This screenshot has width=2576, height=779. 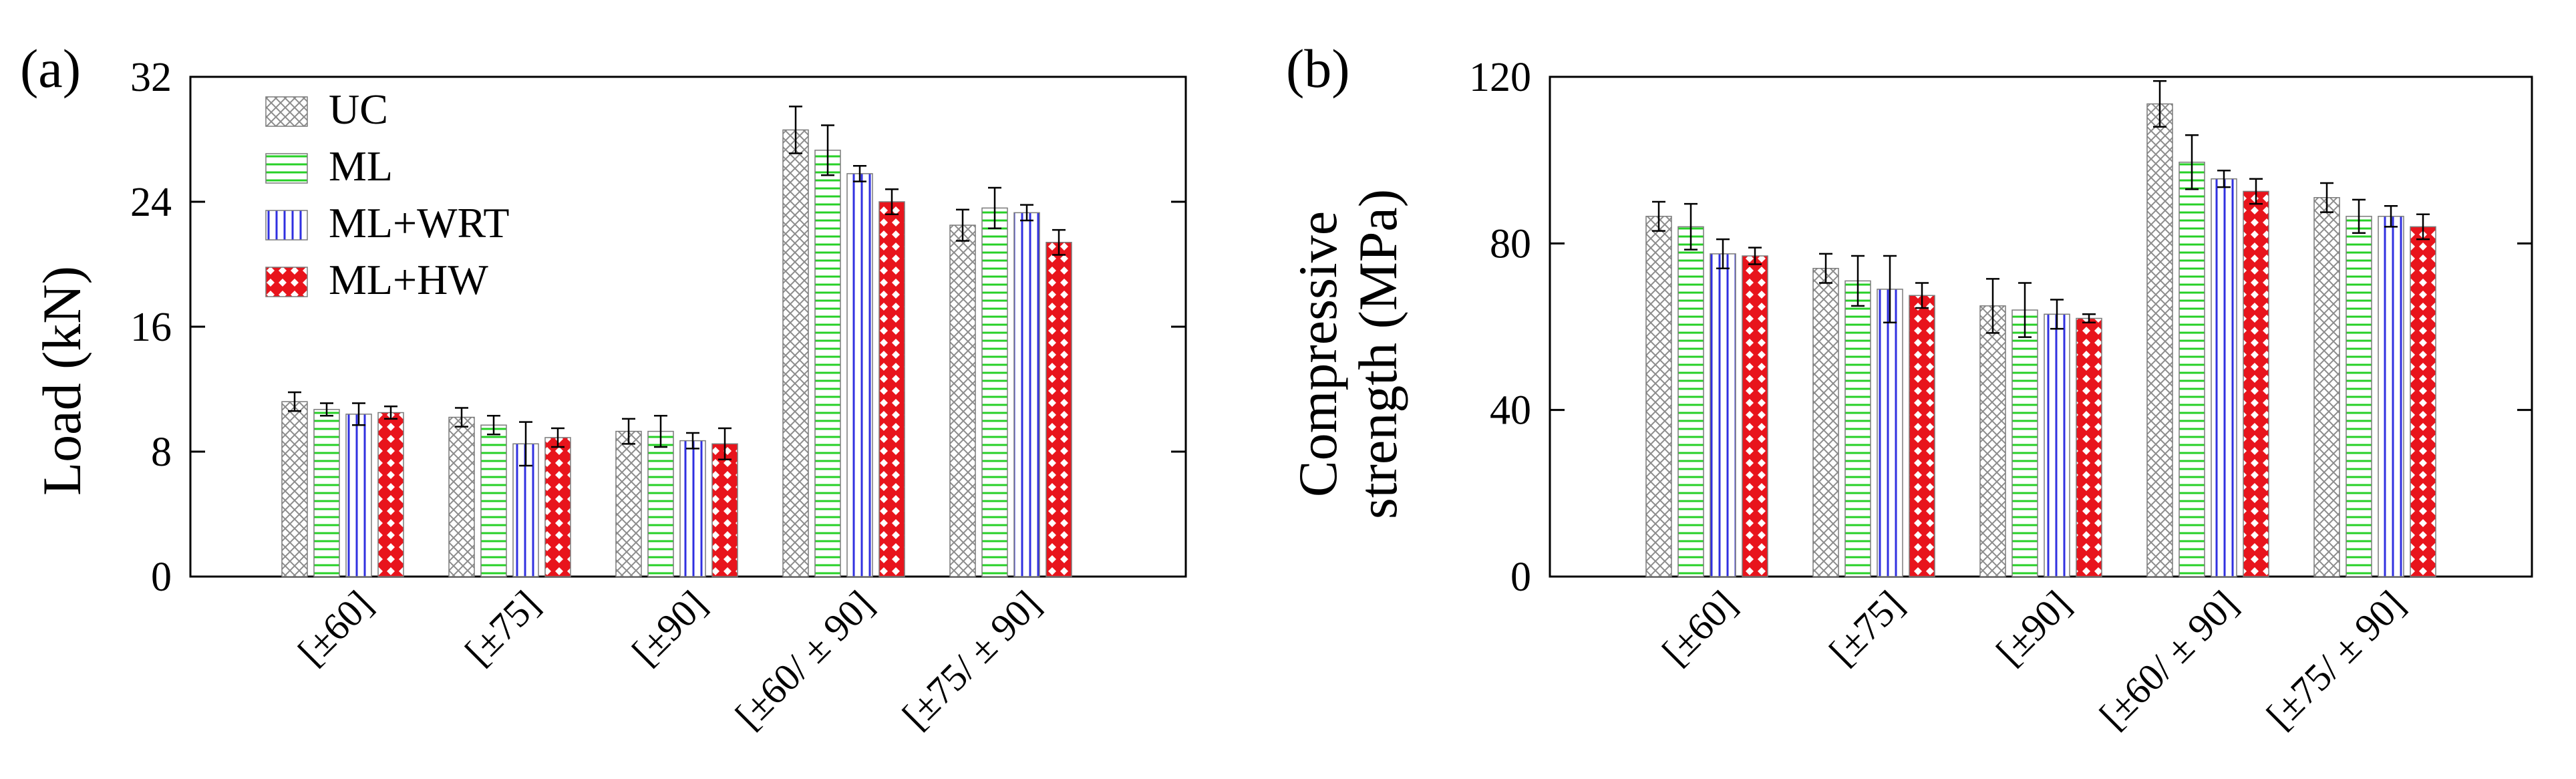 What do you see at coordinates (151, 77) in the screenshot?
I see `y-tick-label: 32` at bounding box center [151, 77].